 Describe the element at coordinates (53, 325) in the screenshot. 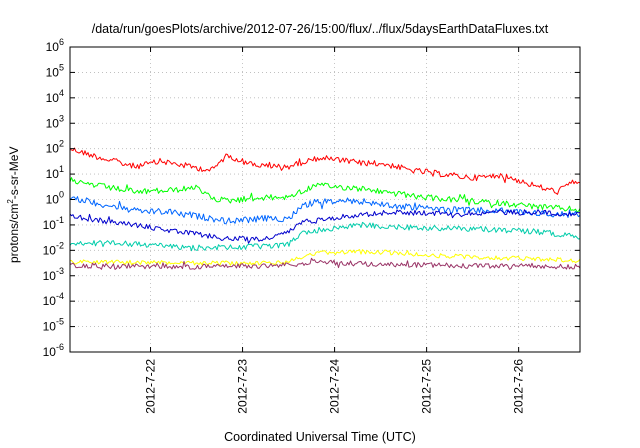

I see `y-tick-label: 10⁻⁵` at that location.